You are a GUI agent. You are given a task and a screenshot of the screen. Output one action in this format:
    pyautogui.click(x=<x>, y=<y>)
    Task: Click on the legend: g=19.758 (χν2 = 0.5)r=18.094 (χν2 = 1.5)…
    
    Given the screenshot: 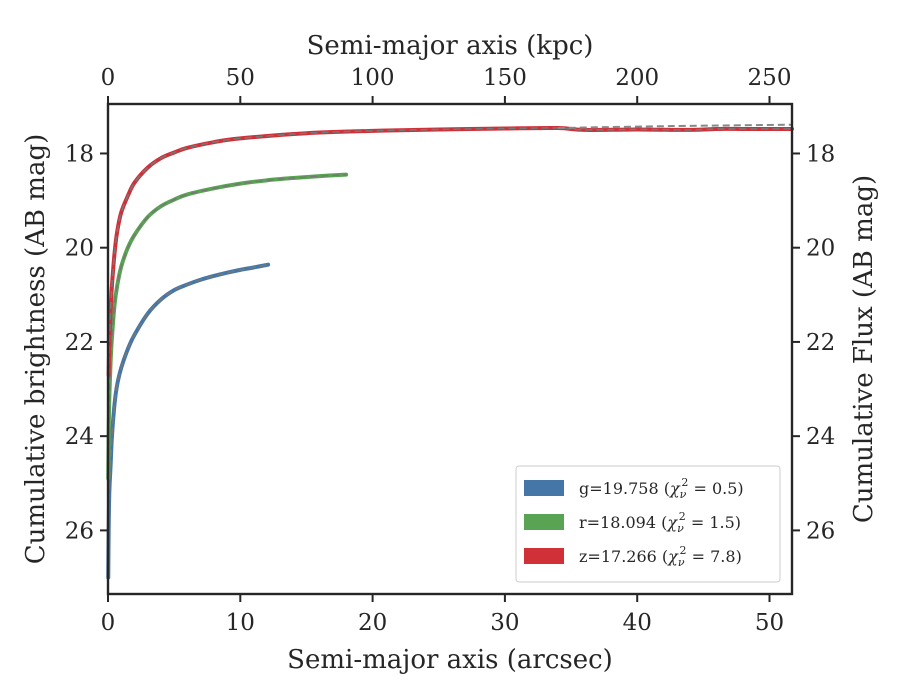 What is the action you would take?
    pyautogui.click(x=648, y=524)
    